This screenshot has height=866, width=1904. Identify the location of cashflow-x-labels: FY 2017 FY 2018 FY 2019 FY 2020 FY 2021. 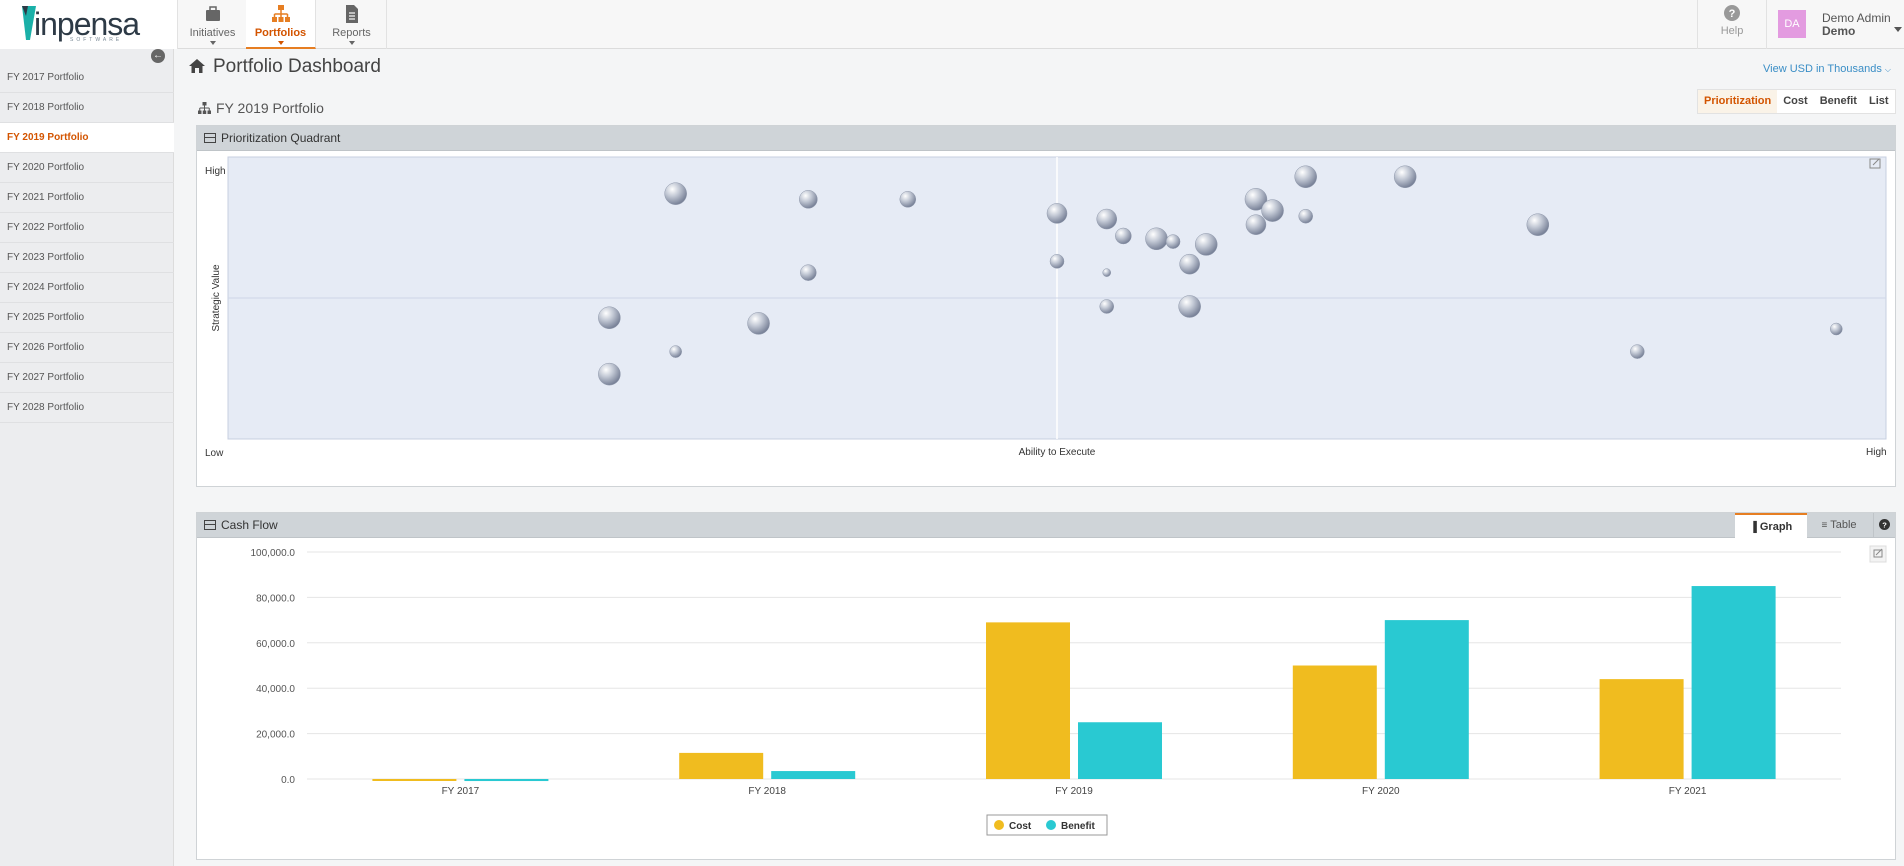
(1074, 791).